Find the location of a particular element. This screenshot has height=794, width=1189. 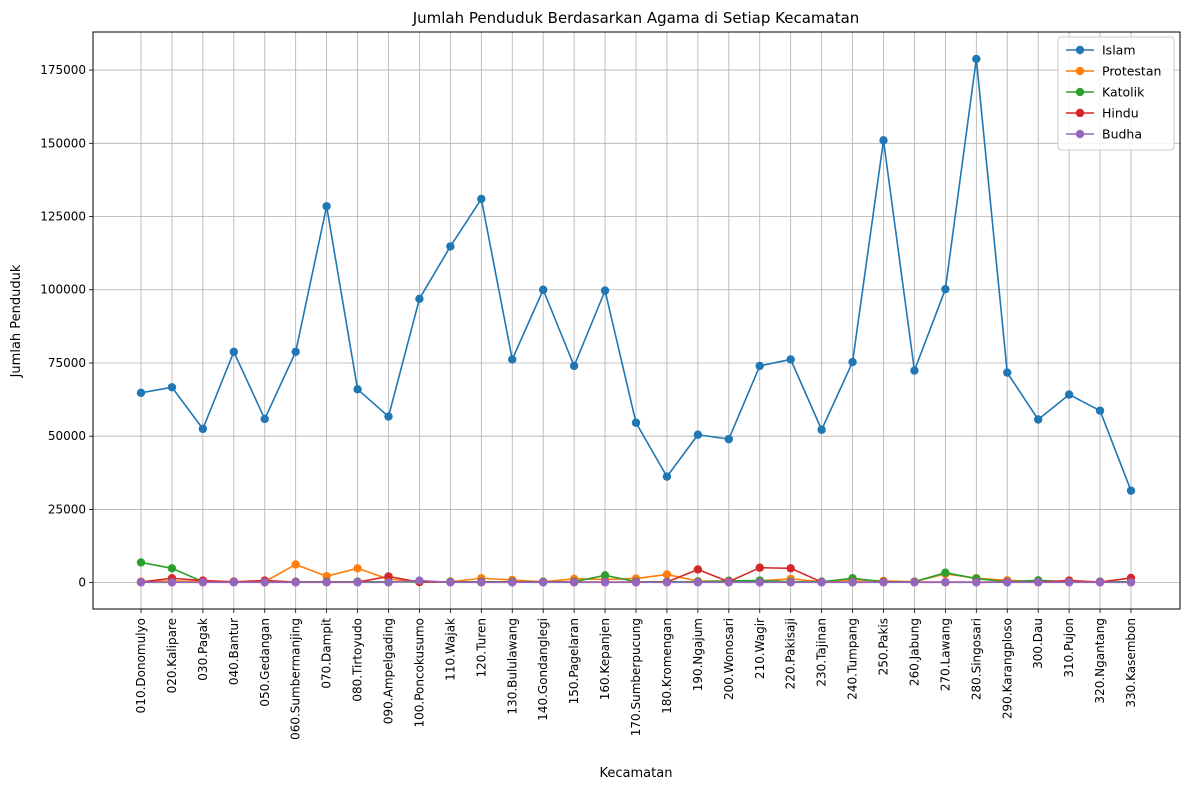

x-tick-label: 290.Karangploso is located at coordinates (1007, 668).